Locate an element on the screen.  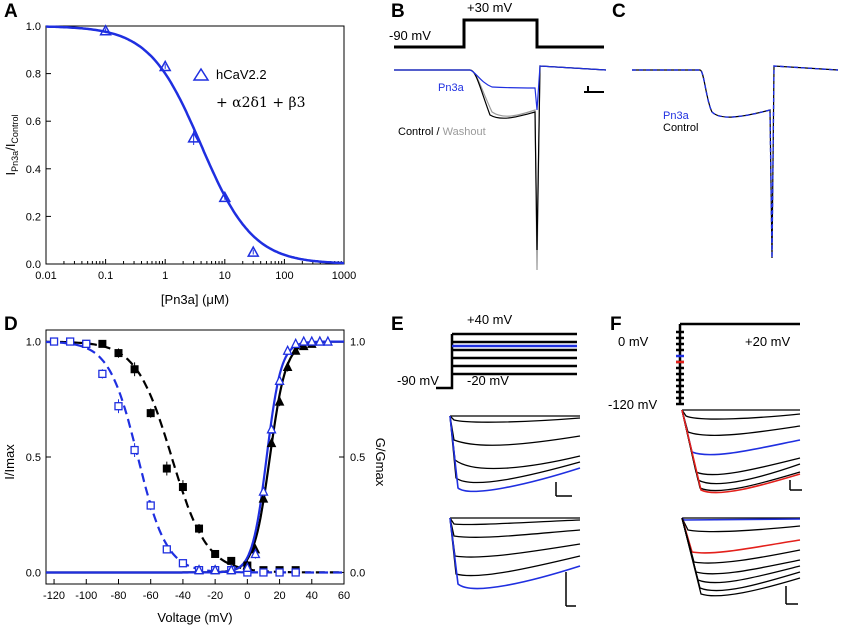
panel-a-y-tick-label: 0.6 is located at coordinates (33, 122).